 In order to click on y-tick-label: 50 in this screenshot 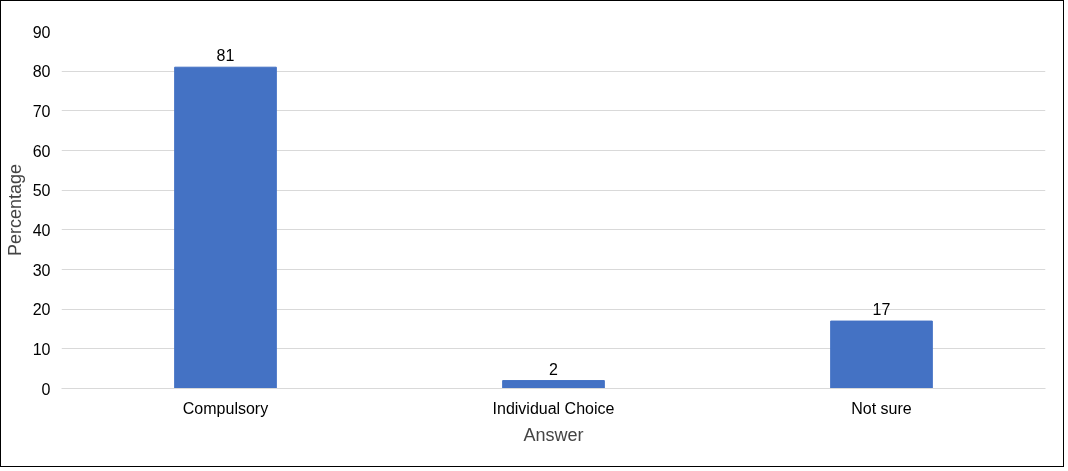, I will do `click(41, 191)`.